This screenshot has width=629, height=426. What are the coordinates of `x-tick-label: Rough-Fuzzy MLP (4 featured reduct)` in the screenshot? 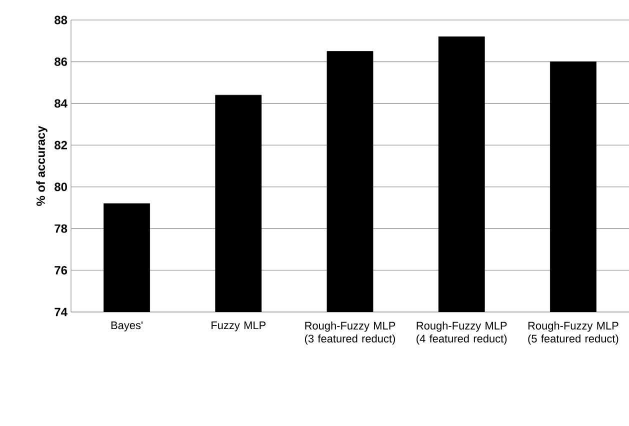 It's located at (461, 333).